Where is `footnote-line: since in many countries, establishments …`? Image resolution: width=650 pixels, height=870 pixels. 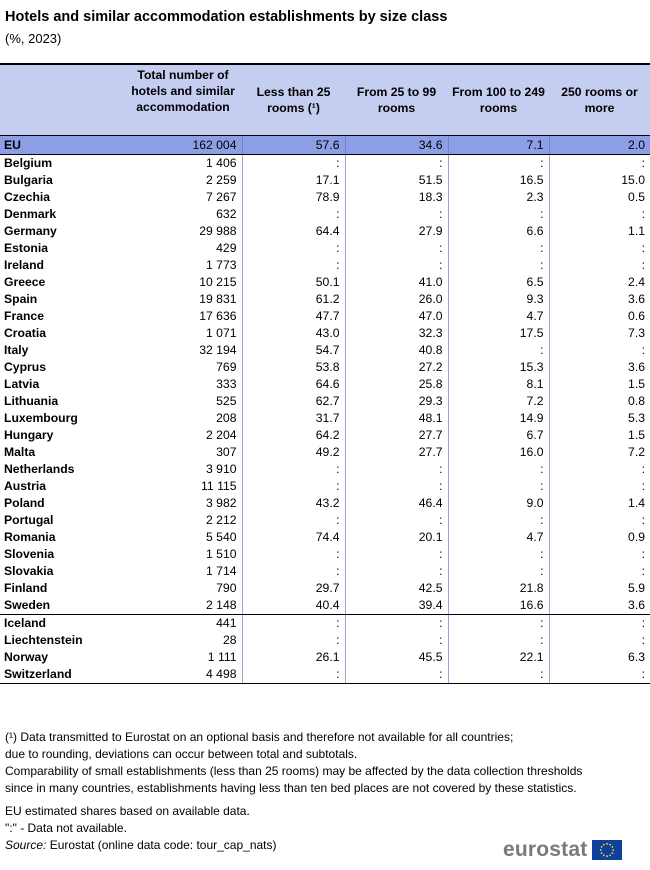 footnote-line: since in many countries, establishments … is located at coordinates (291, 788).